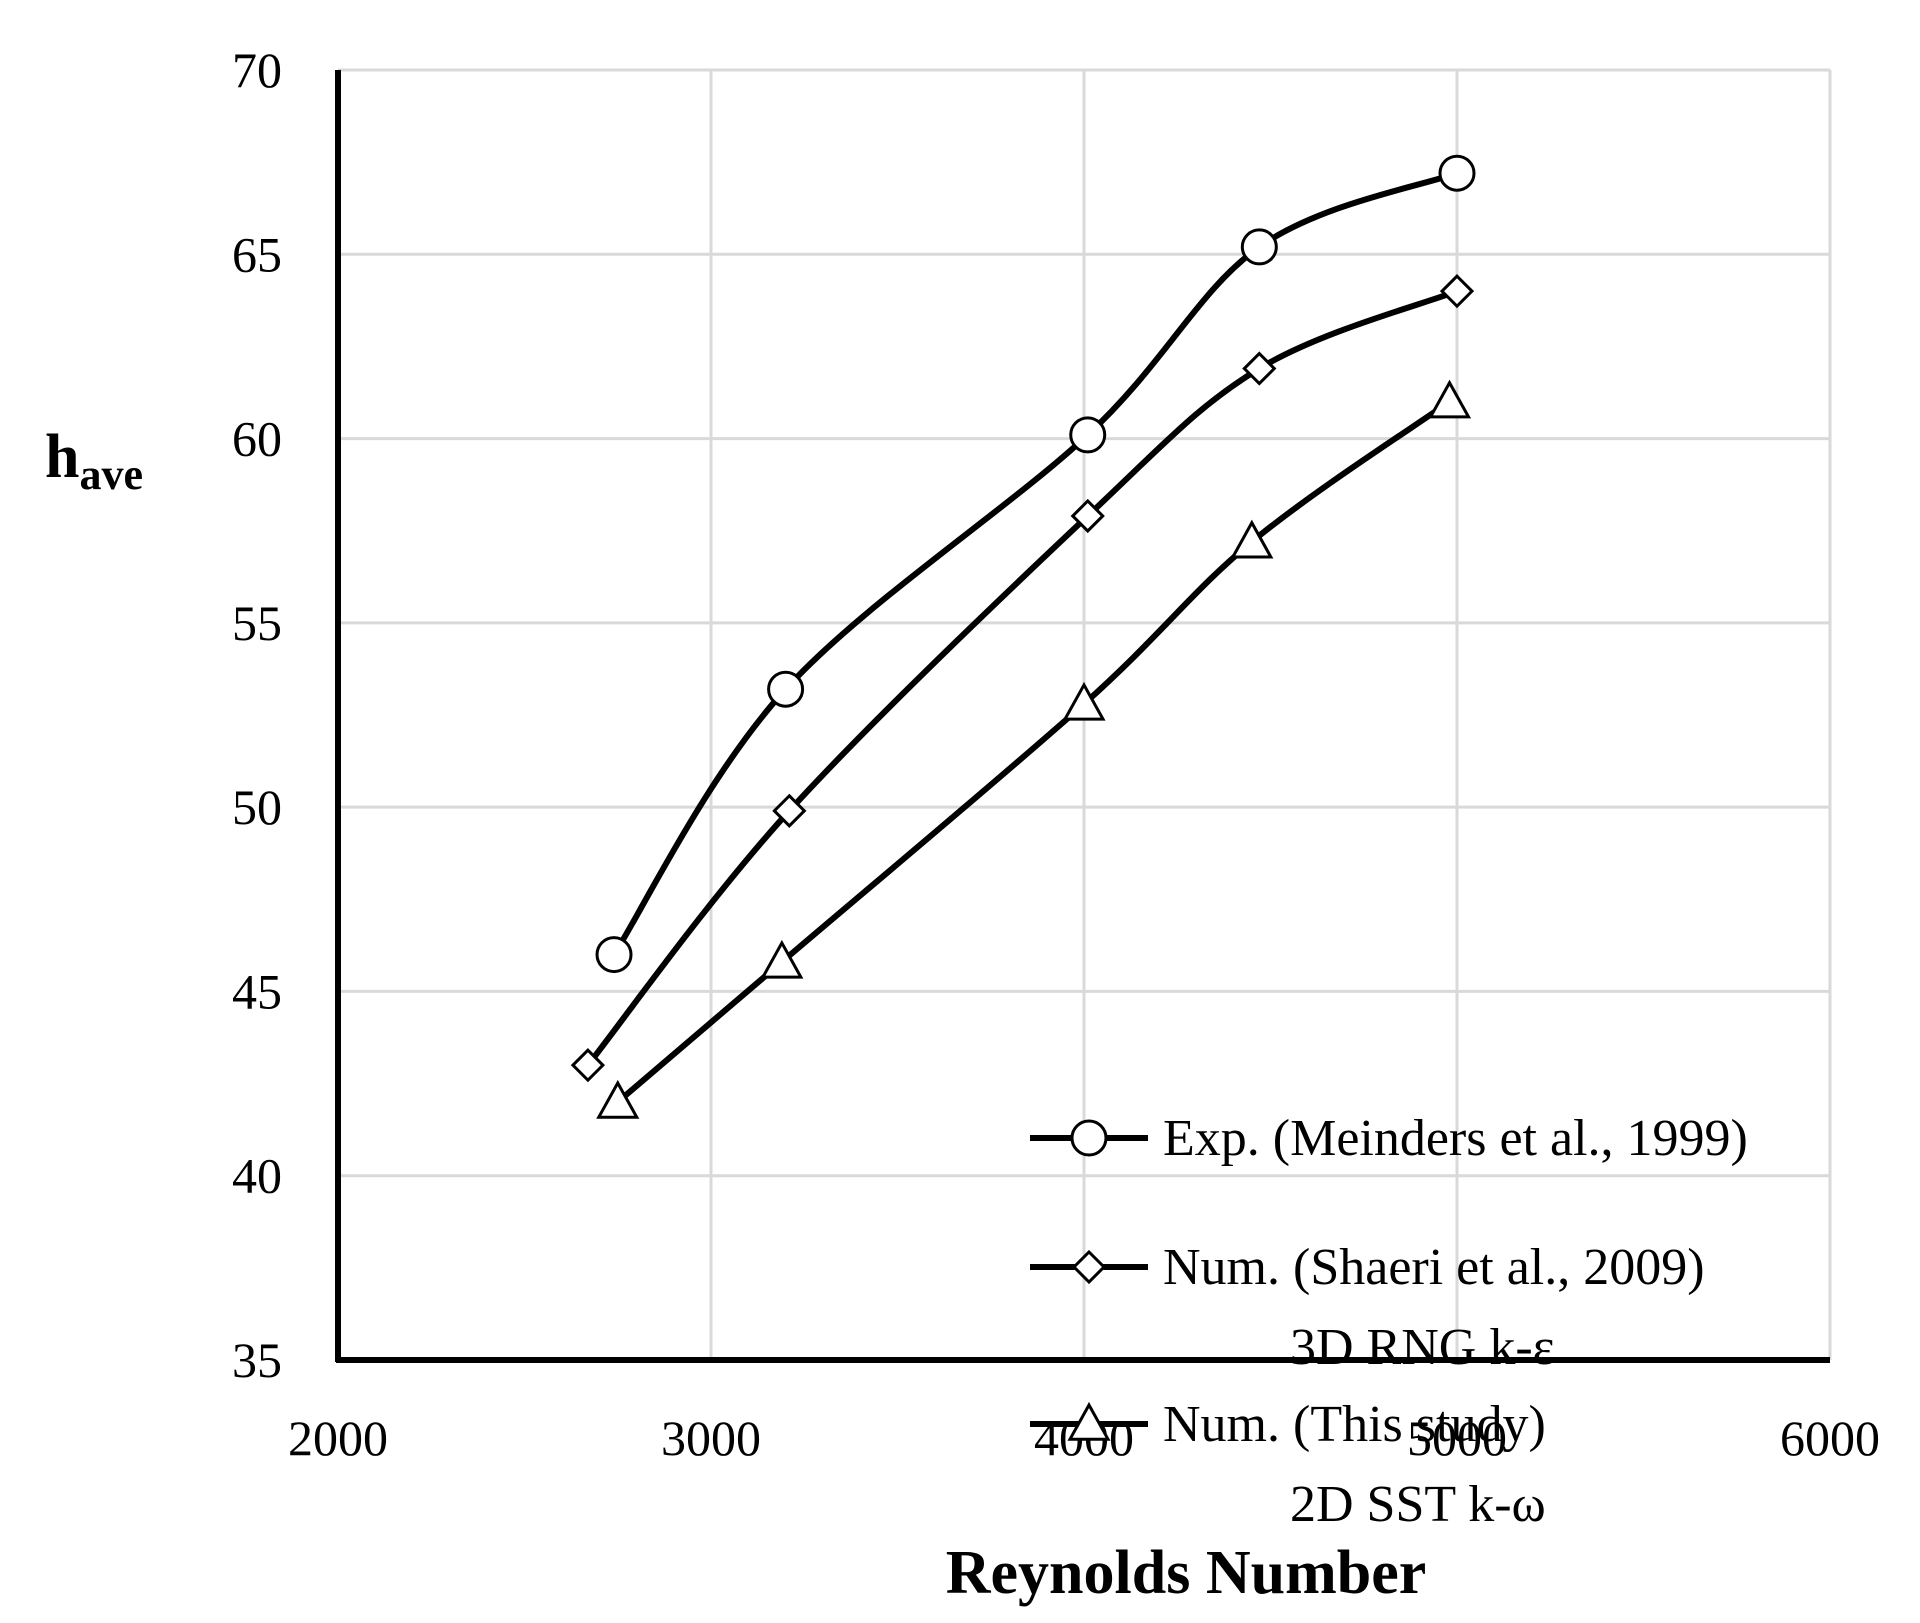 This screenshot has height=1623, width=1920. Describe the element at coordinates (711, 1438) in the screenshot. I see `x-tick-label: 3000` at that location.